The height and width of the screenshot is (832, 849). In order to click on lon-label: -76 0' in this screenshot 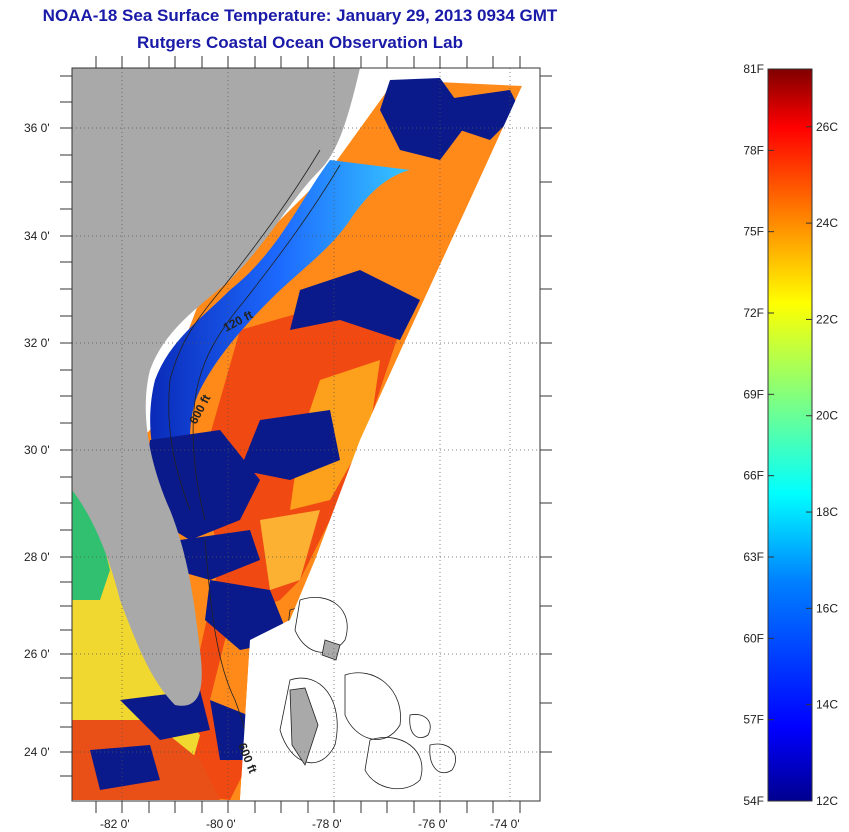, I will do `click(433, 824)`.